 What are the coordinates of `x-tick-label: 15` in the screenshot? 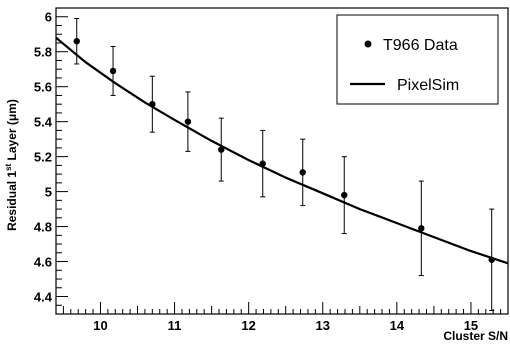 It's located at (471, 325).